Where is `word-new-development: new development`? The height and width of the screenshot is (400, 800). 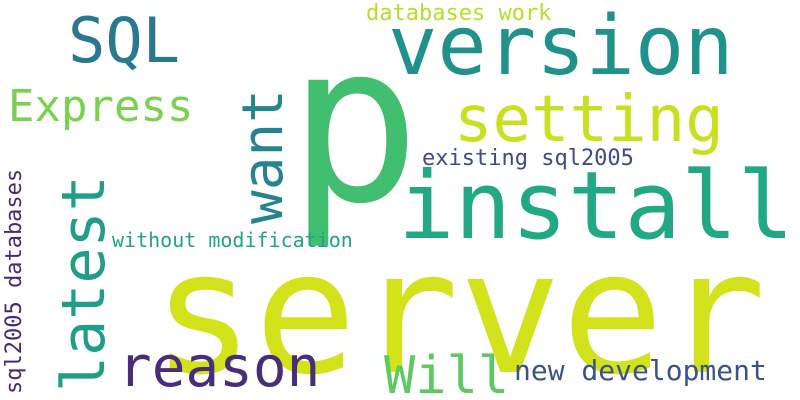 word-new-development: new development is located at coordinates (640, 370).